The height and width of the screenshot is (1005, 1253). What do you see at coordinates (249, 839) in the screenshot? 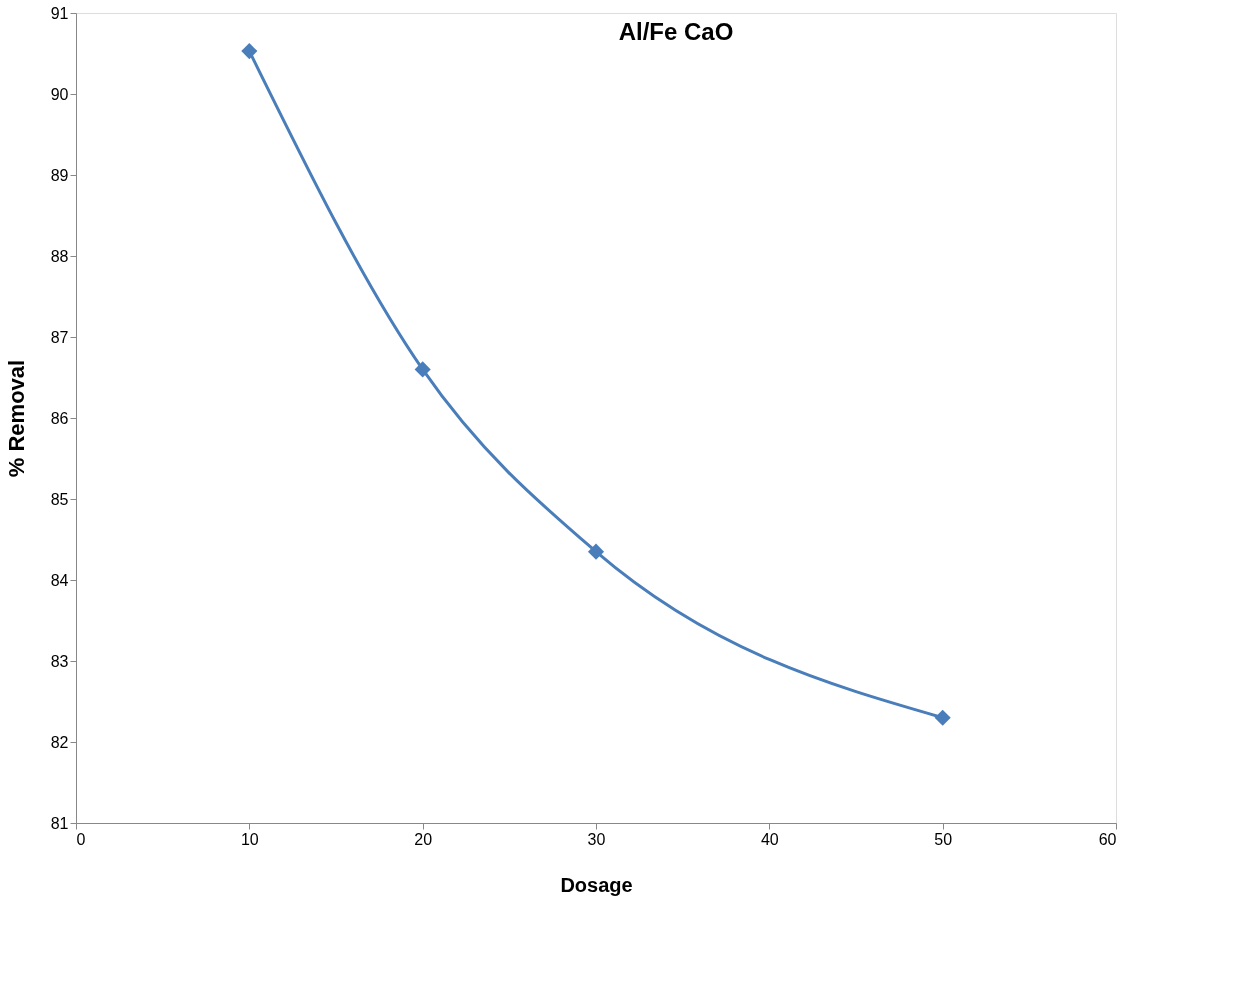
I see `x-tick-label: 10` at bounding box center [249, 839].